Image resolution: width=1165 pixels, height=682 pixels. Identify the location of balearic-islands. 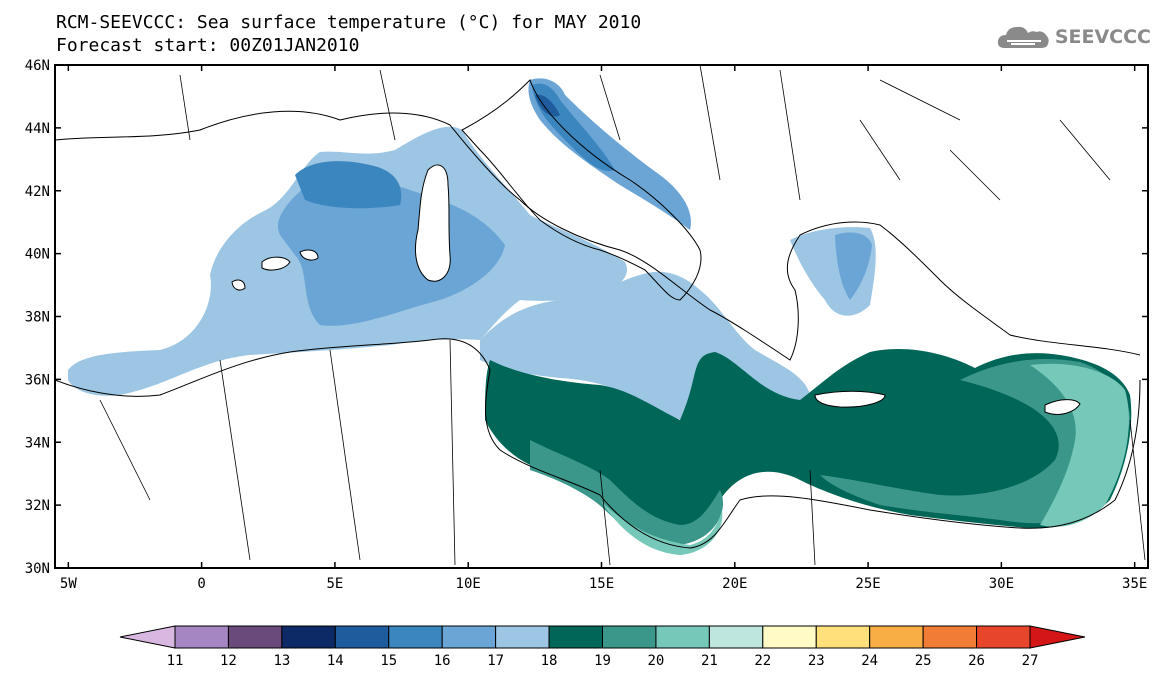
(275, 270).